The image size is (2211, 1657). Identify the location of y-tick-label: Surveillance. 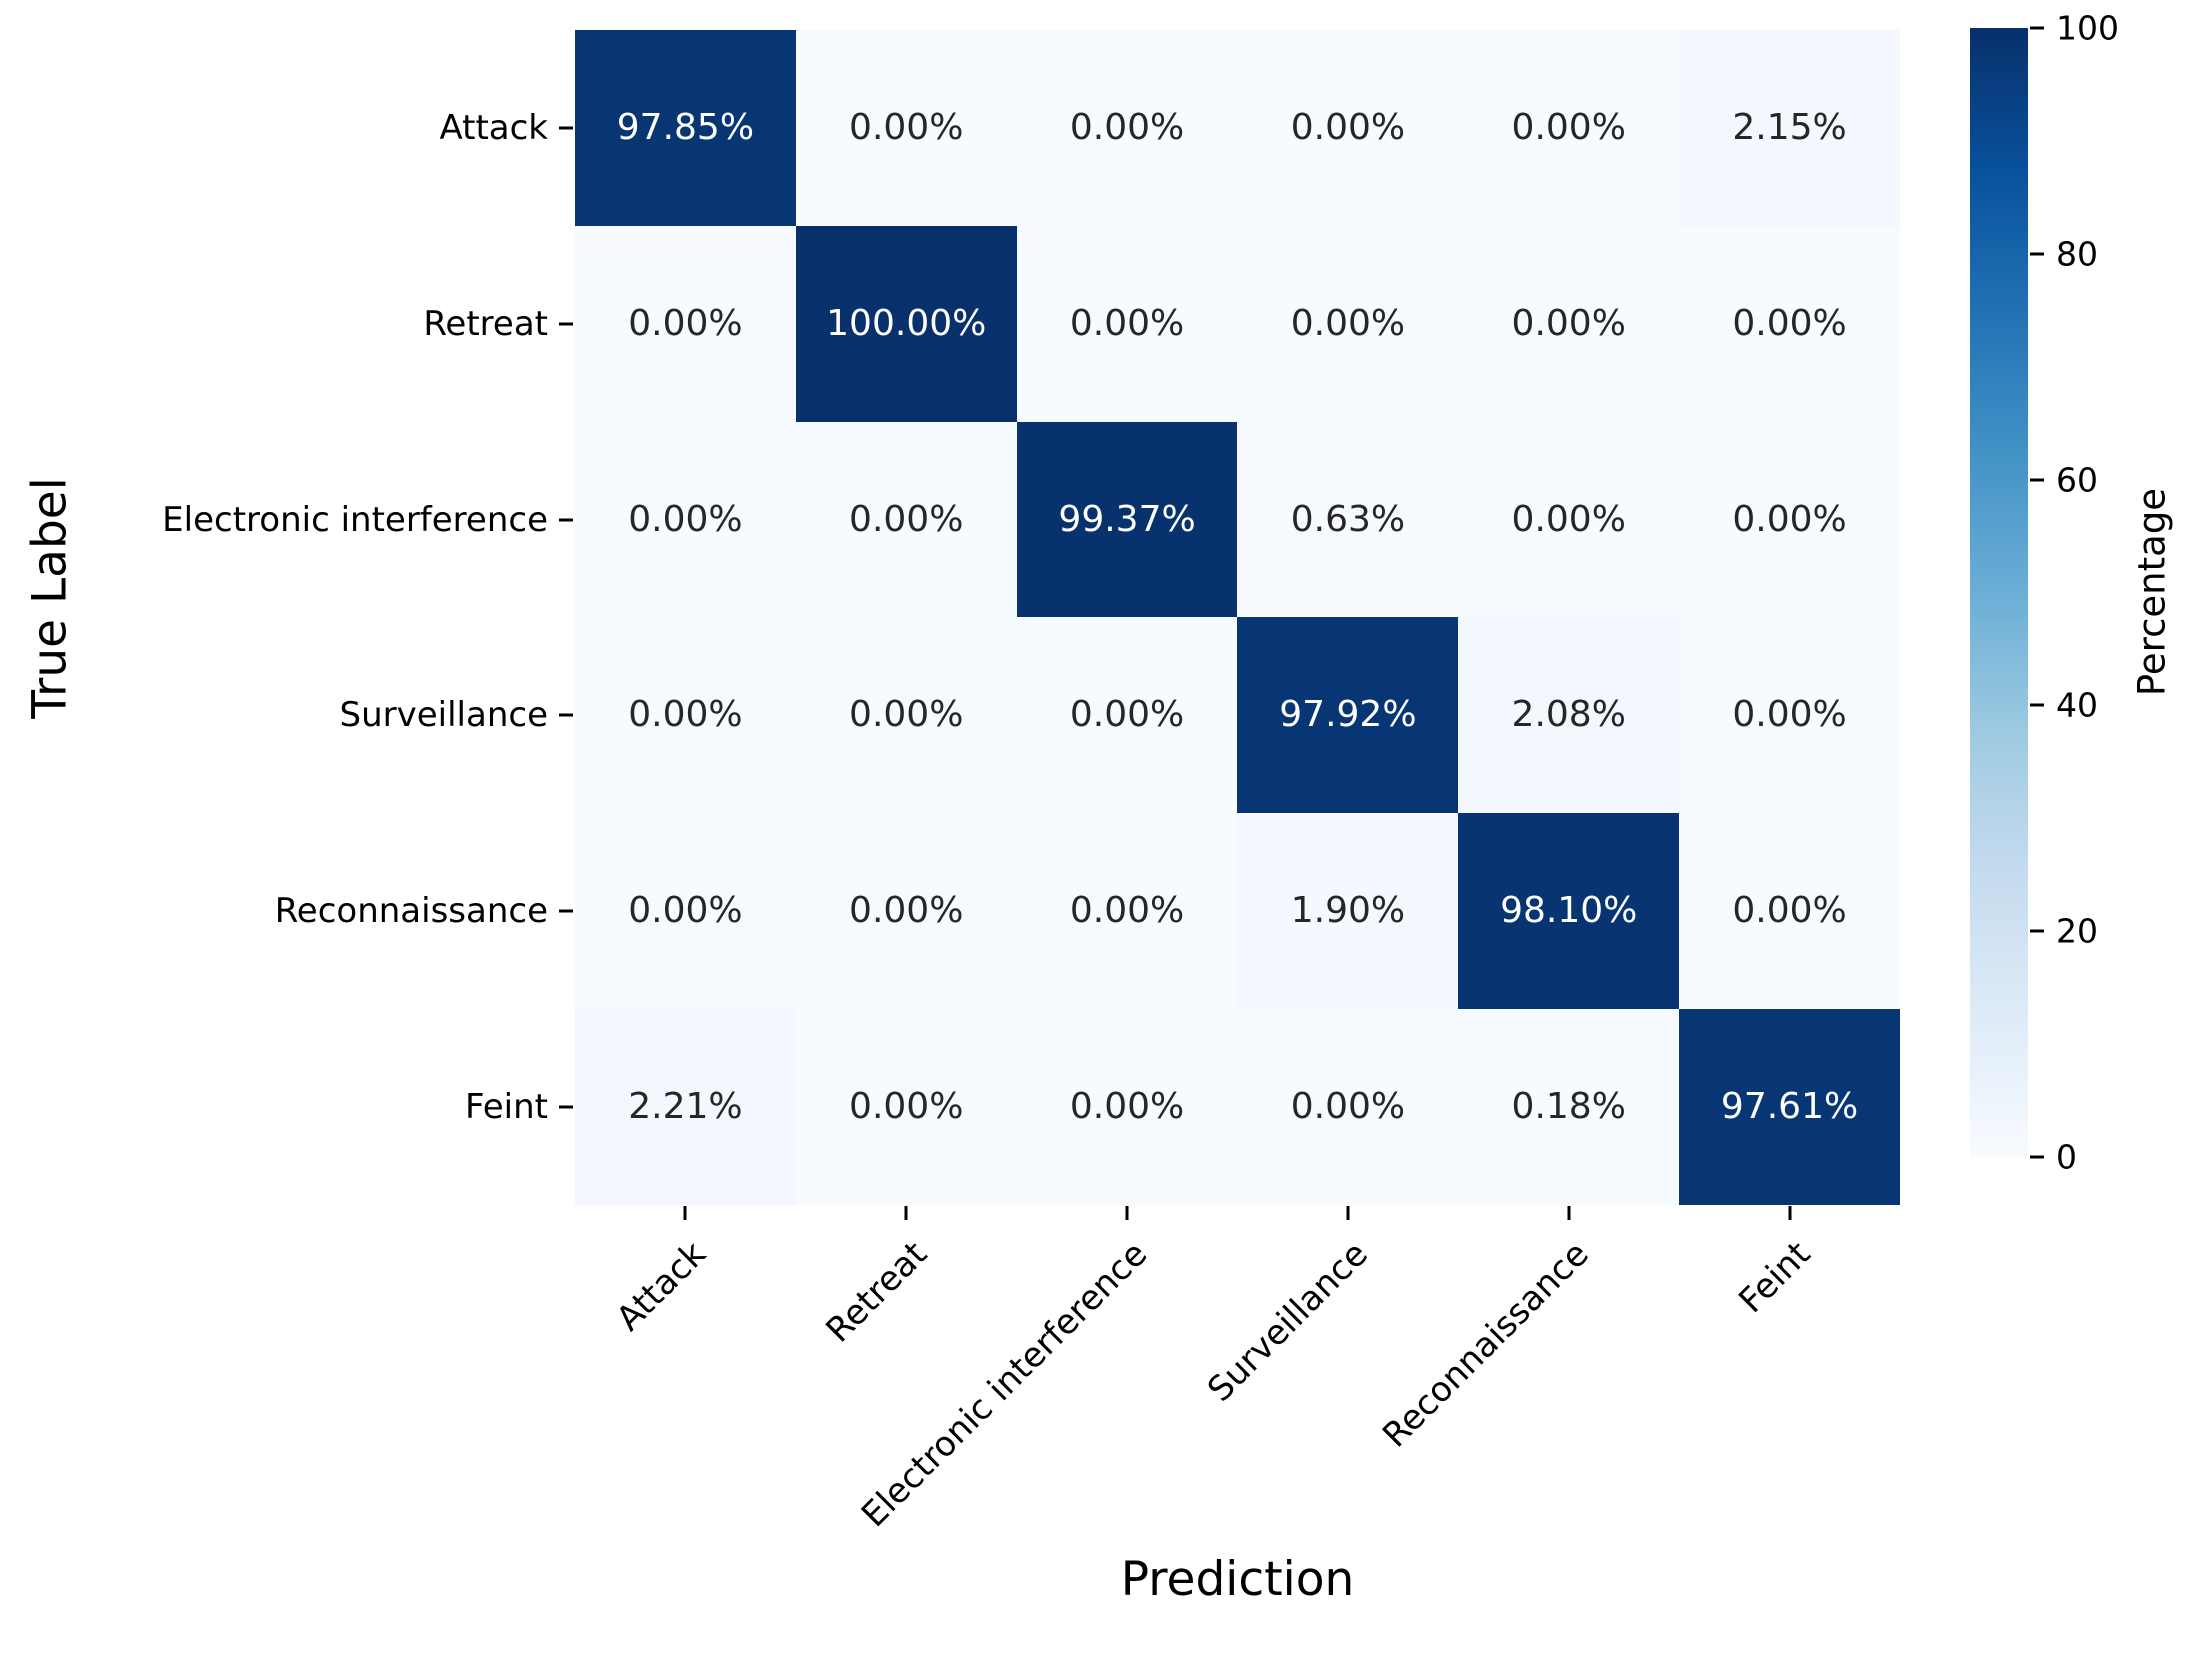
(443, 715).